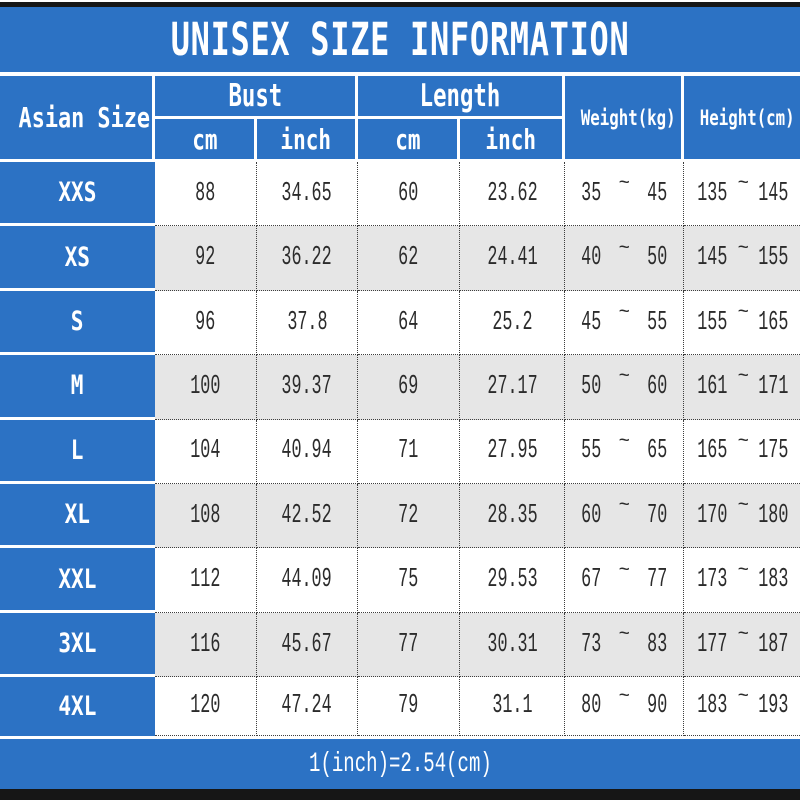 The image size is (800, 800). I want to click on weight-header: Weight(kg), so click(625, 119).